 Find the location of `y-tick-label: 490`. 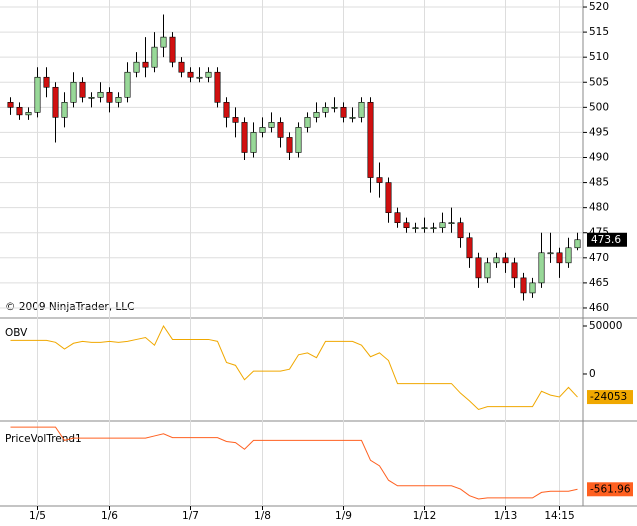

y-tick-label: 490 is located at coordinates (599, 157).